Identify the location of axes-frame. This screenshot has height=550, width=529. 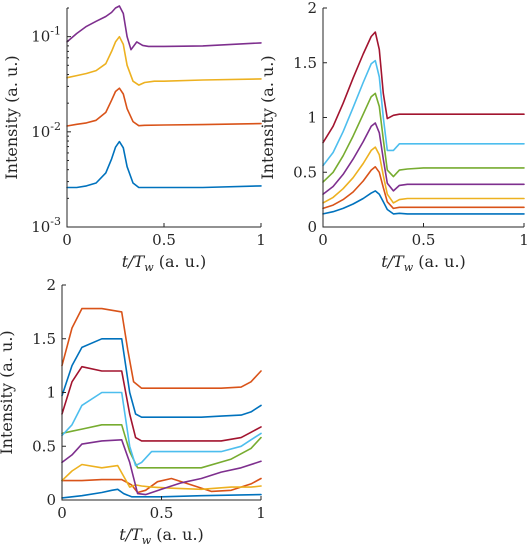
(163, 118).